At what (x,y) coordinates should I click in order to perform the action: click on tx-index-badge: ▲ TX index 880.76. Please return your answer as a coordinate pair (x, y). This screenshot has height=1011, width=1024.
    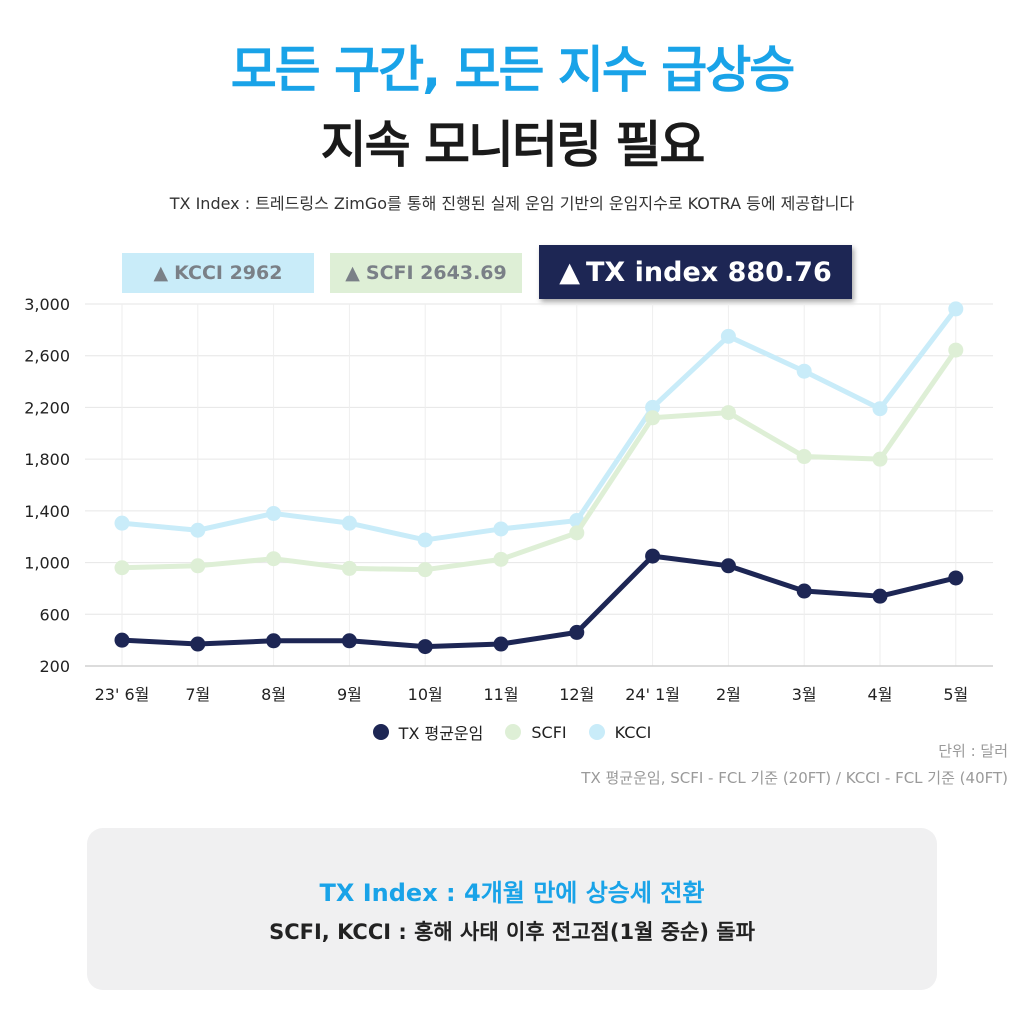
    Looking at the image, I should click on (695, 272).